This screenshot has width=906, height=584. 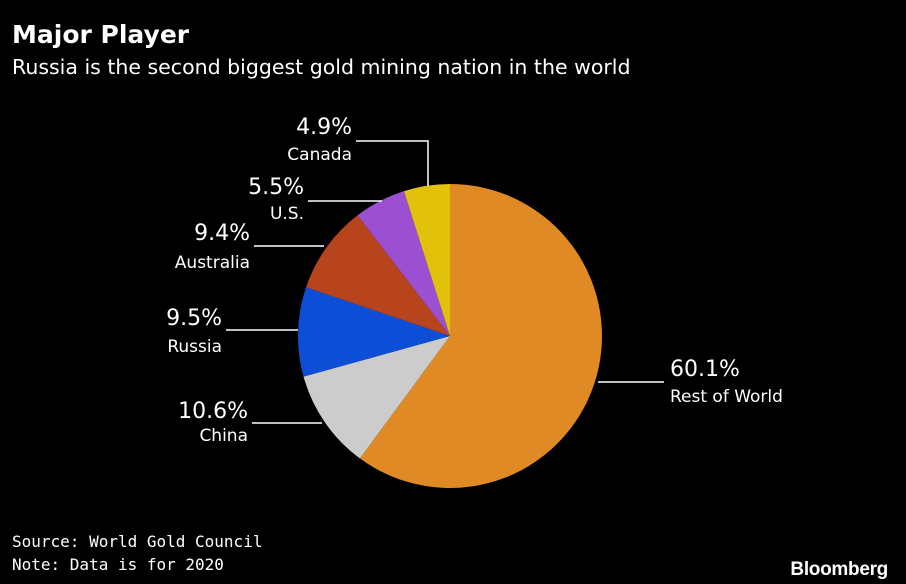 What do you see at coordinates (118, 564) in the screenshot?
I see `data-note: Note: Data is for 2020` at bounding box center [118, 564].